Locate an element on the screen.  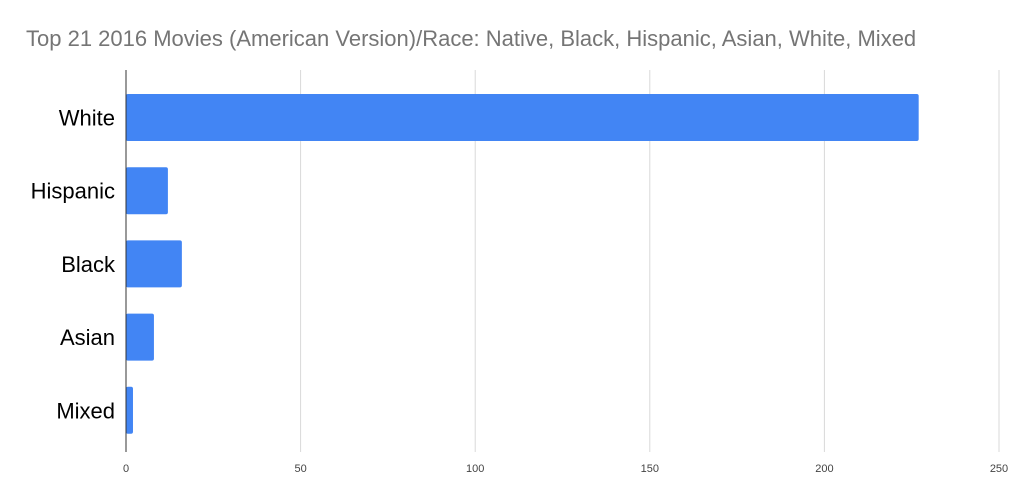
category-label-white: White is located at coordinates (87, 118).